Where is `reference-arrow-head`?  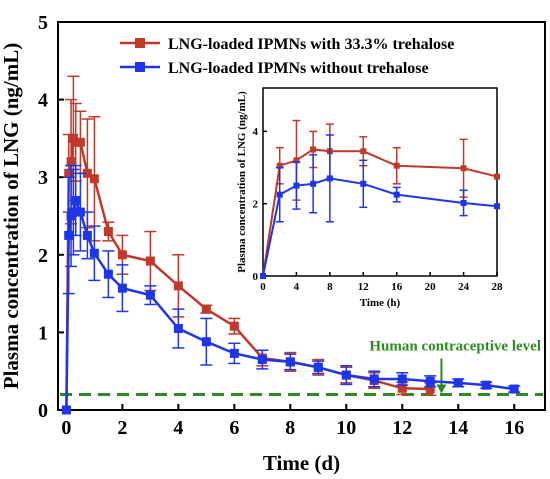
reference-arrow-head is located at coordinates (441, 389).